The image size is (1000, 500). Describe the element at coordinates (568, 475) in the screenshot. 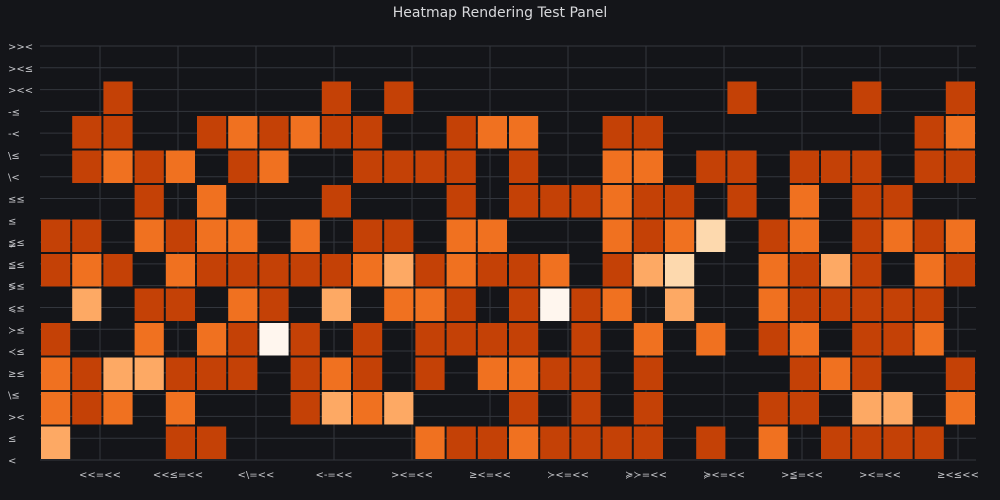

I see `x-tick-label: ≻<=<<` at that location.